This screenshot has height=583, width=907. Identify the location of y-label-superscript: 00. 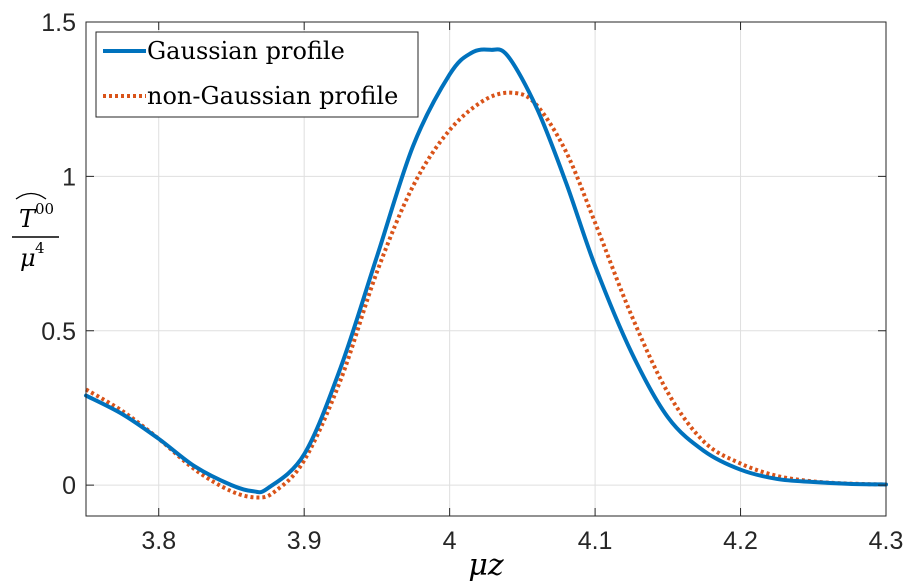
(44, 209).